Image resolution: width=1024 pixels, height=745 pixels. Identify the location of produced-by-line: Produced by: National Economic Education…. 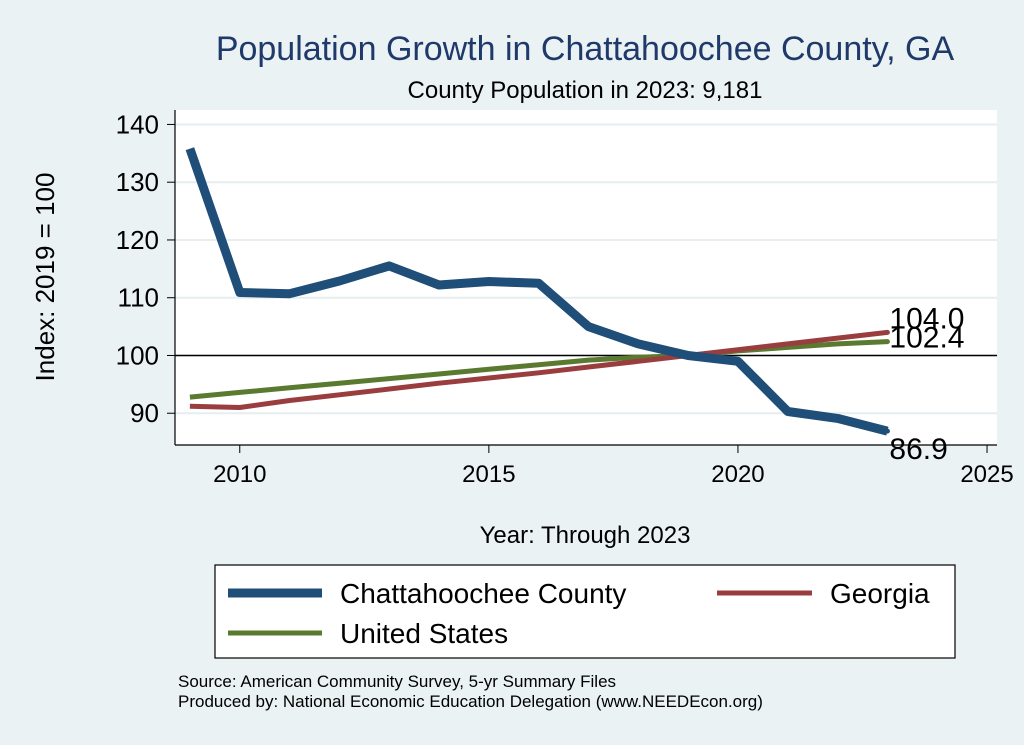
(470, 701).